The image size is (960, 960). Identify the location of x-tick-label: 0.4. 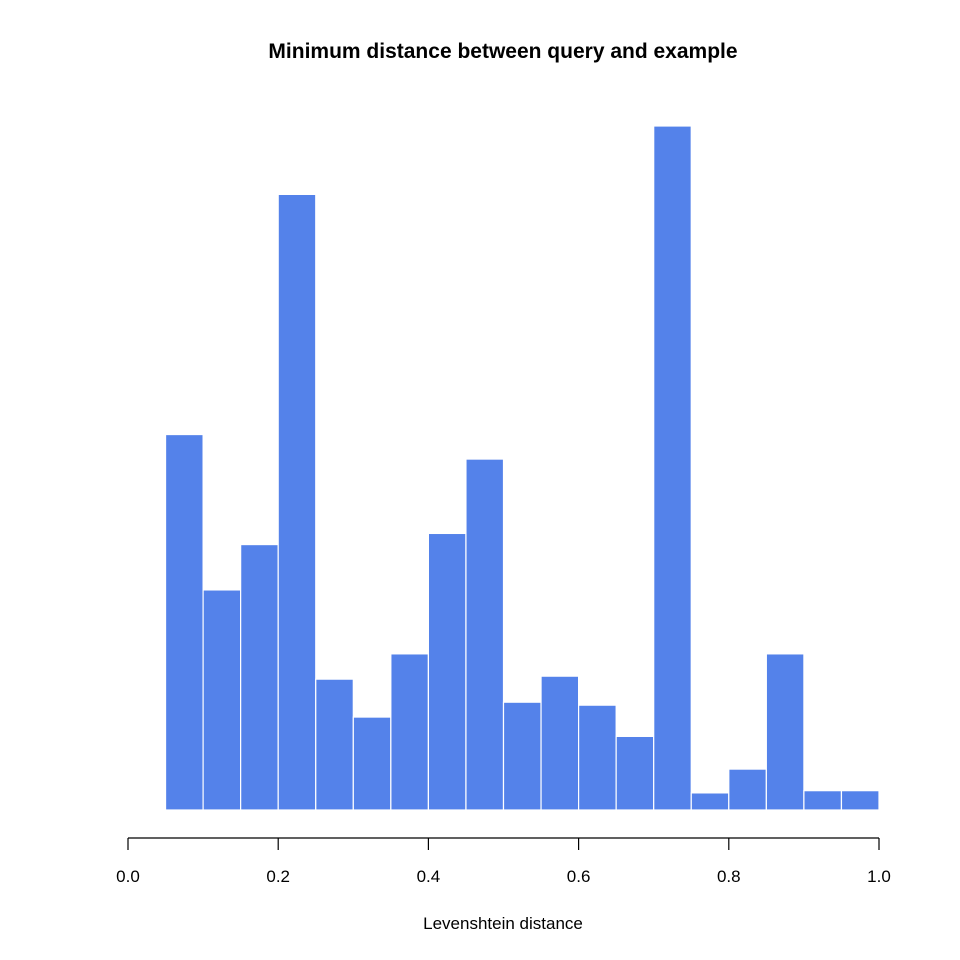
(429, 876).